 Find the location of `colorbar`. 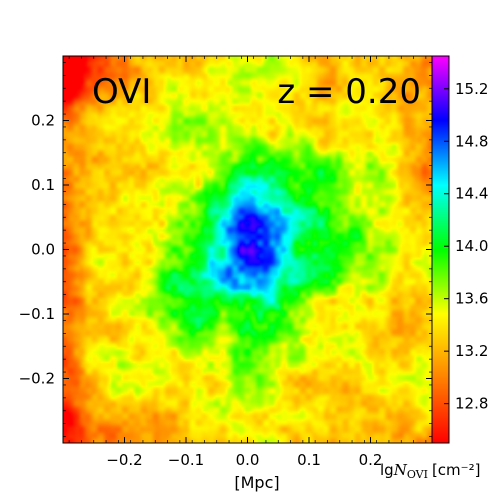

colorbar is located at coordinates (440, 249).